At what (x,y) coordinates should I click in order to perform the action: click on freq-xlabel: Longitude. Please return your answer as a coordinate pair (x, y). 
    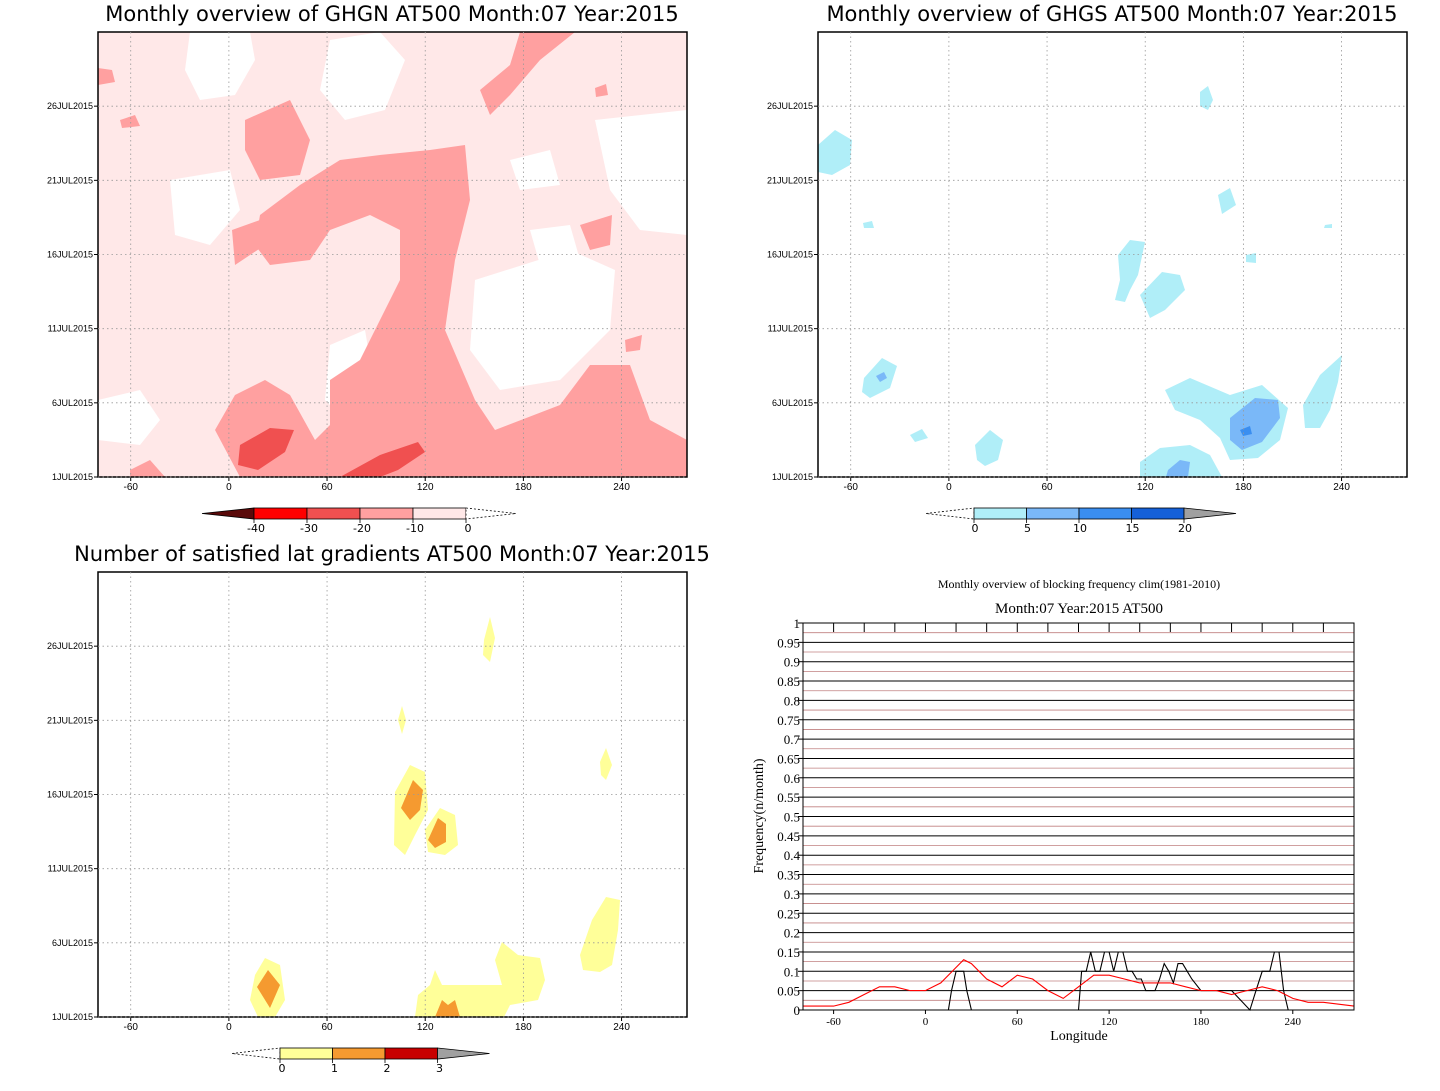
    Looking at the image, I should click on (1079, 1036).